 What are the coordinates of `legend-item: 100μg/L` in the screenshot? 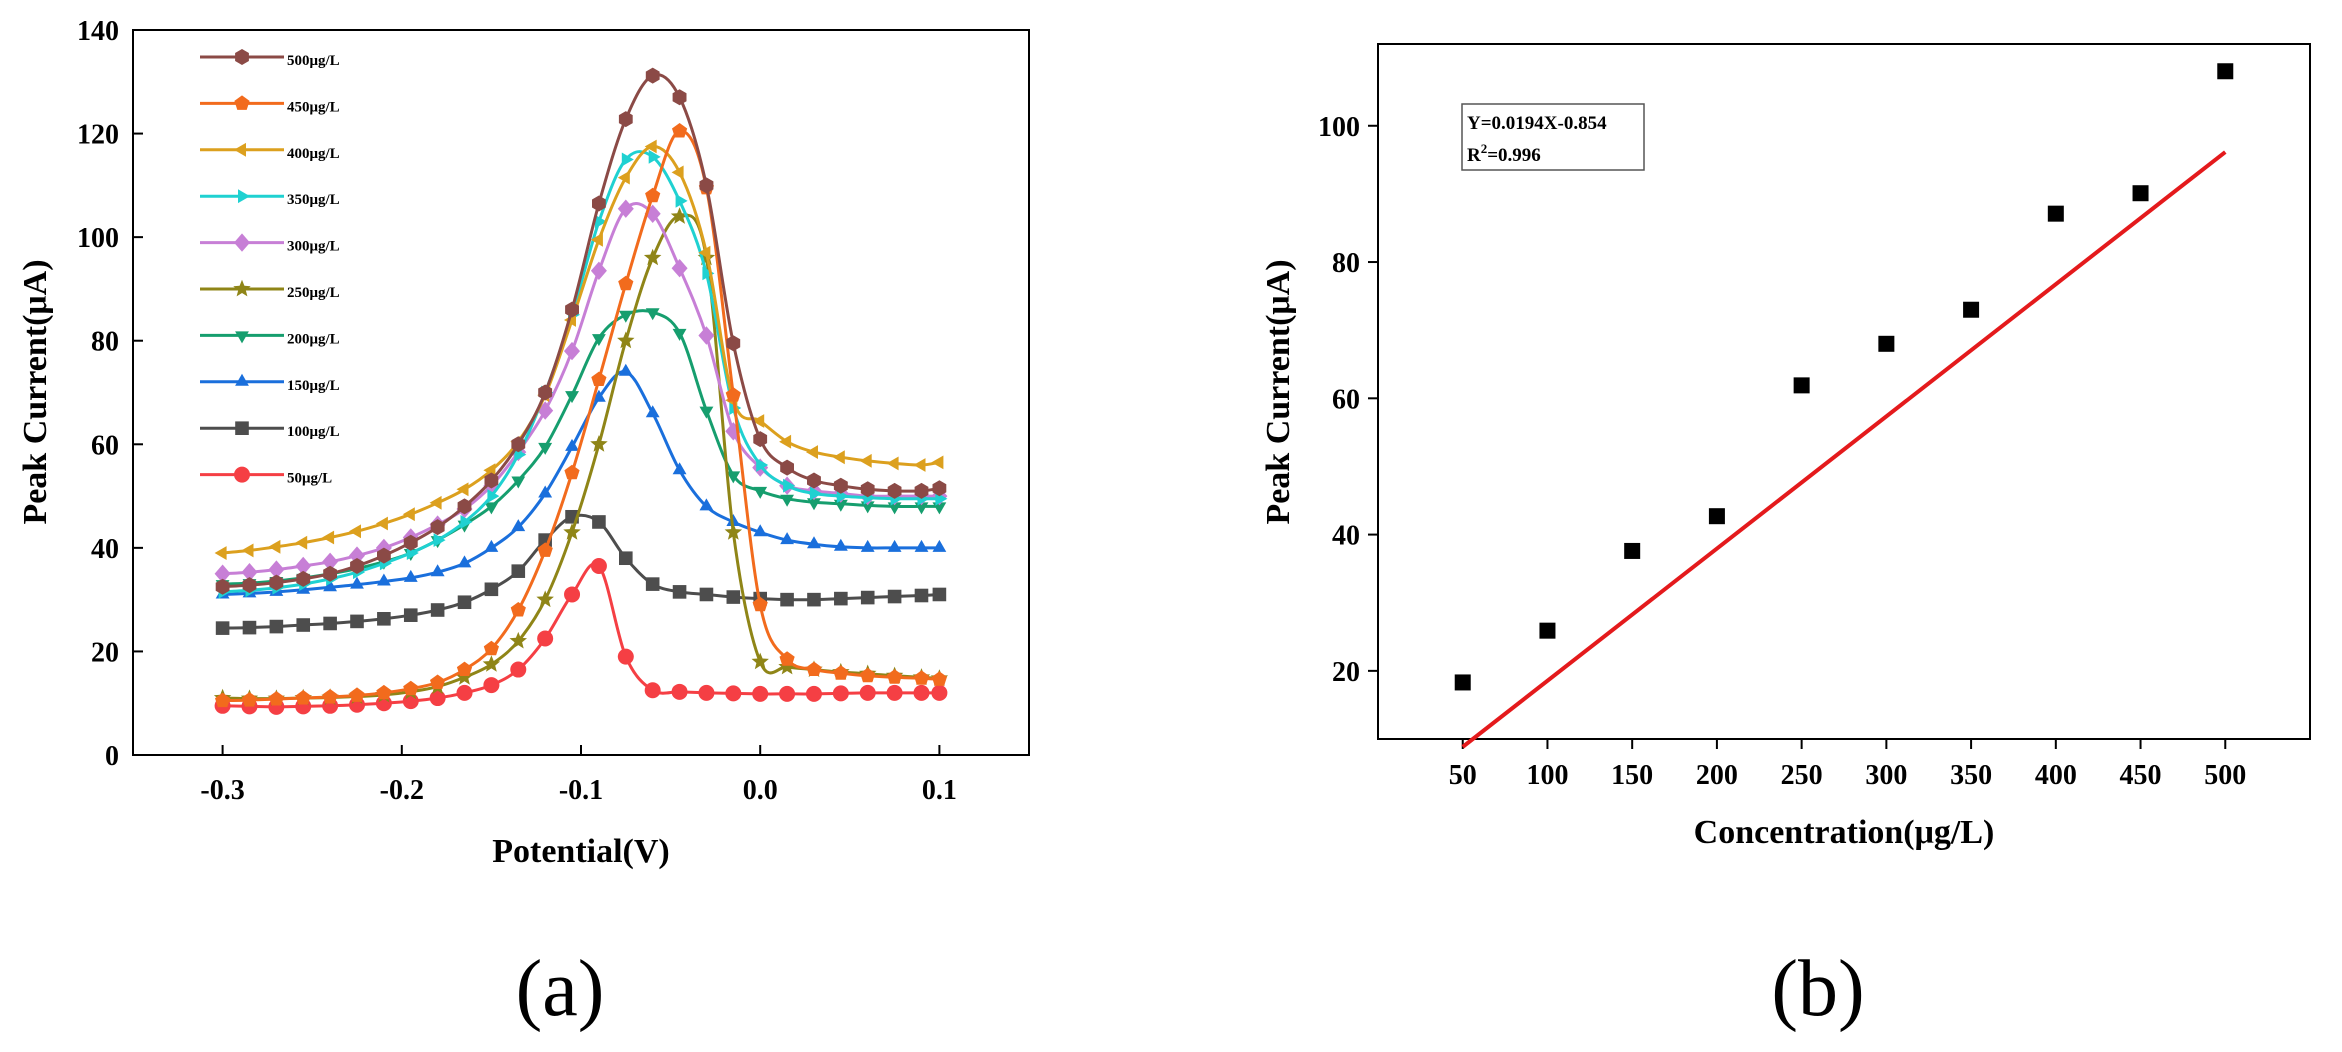 It's located at (270, 430).